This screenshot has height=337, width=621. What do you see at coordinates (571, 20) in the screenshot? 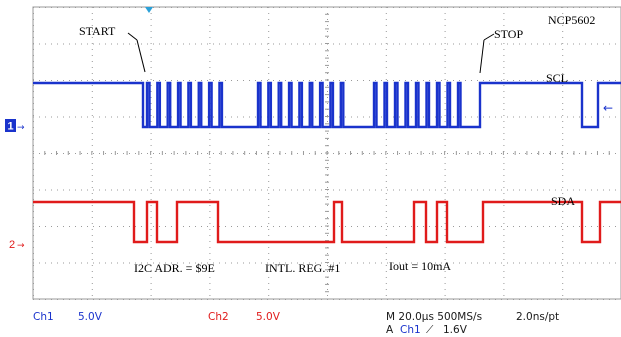
I see `title-label: NCP5602` at bounding box center [571, 20].